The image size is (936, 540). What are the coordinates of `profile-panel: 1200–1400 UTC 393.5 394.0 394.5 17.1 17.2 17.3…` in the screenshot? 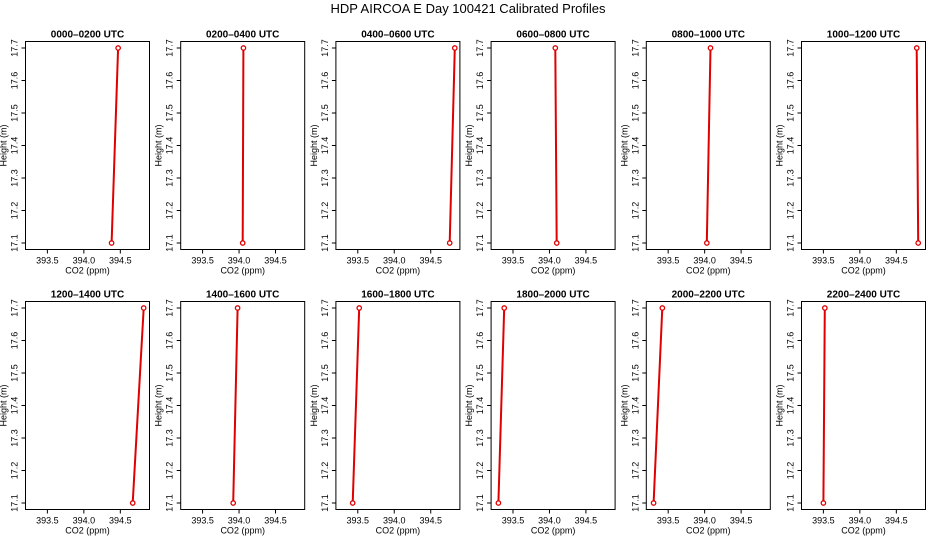 It's located at (75, 413).